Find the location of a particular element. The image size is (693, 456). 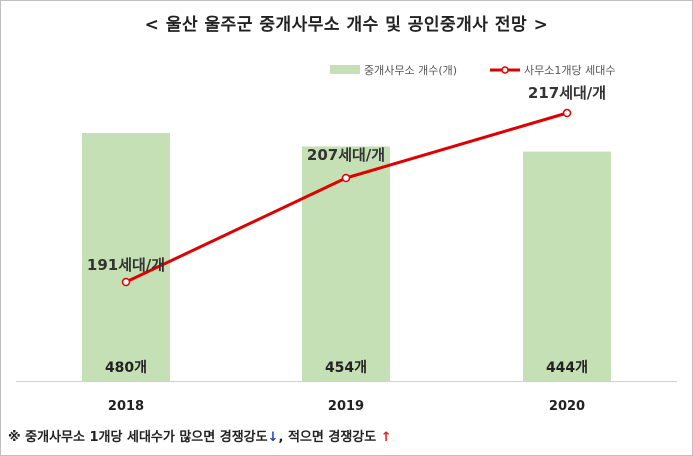

legend-line-label: 사무소1개당 세대수 is located at coordinates (569, 70).